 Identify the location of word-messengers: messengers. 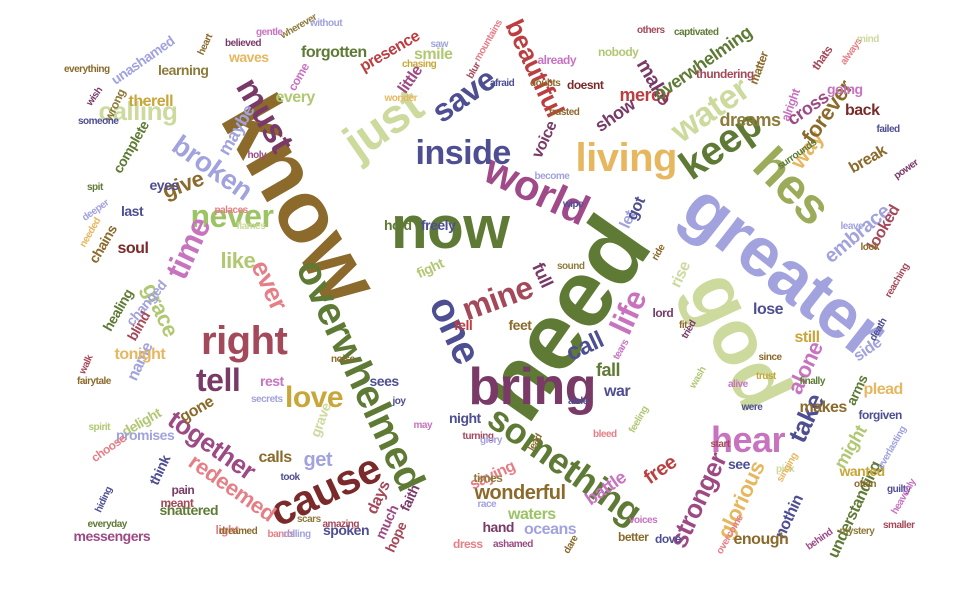
(112, 536).